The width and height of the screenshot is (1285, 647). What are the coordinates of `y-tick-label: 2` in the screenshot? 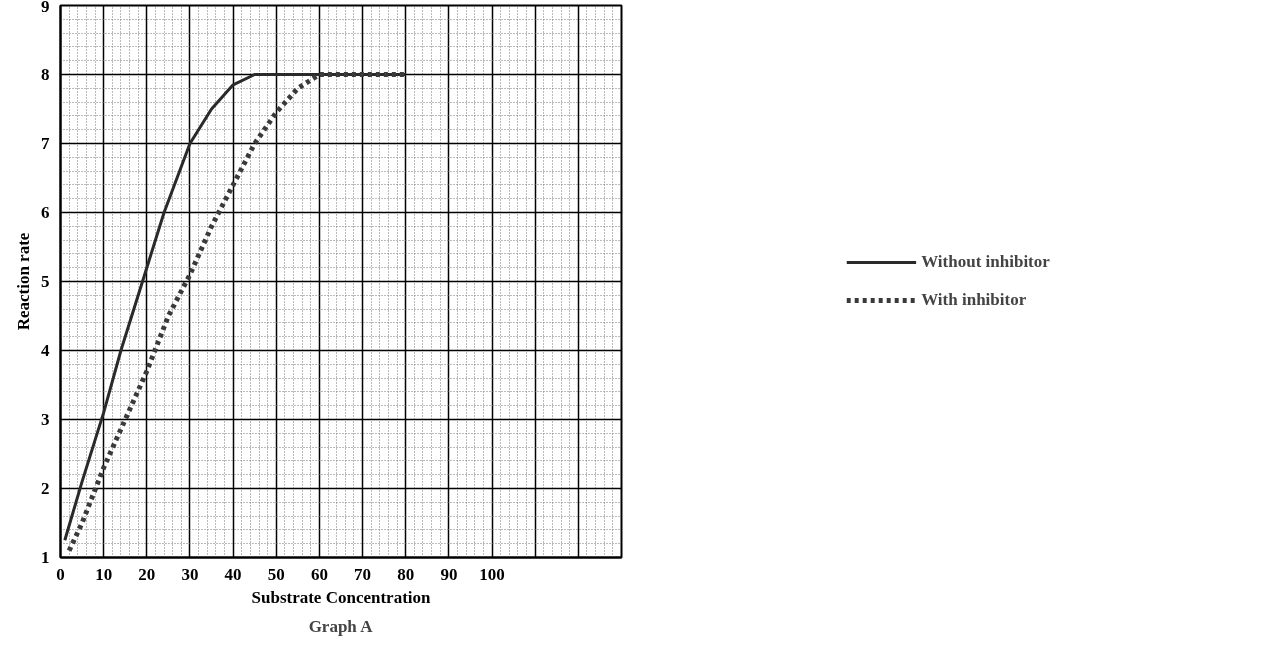 It's located at (45, 488).